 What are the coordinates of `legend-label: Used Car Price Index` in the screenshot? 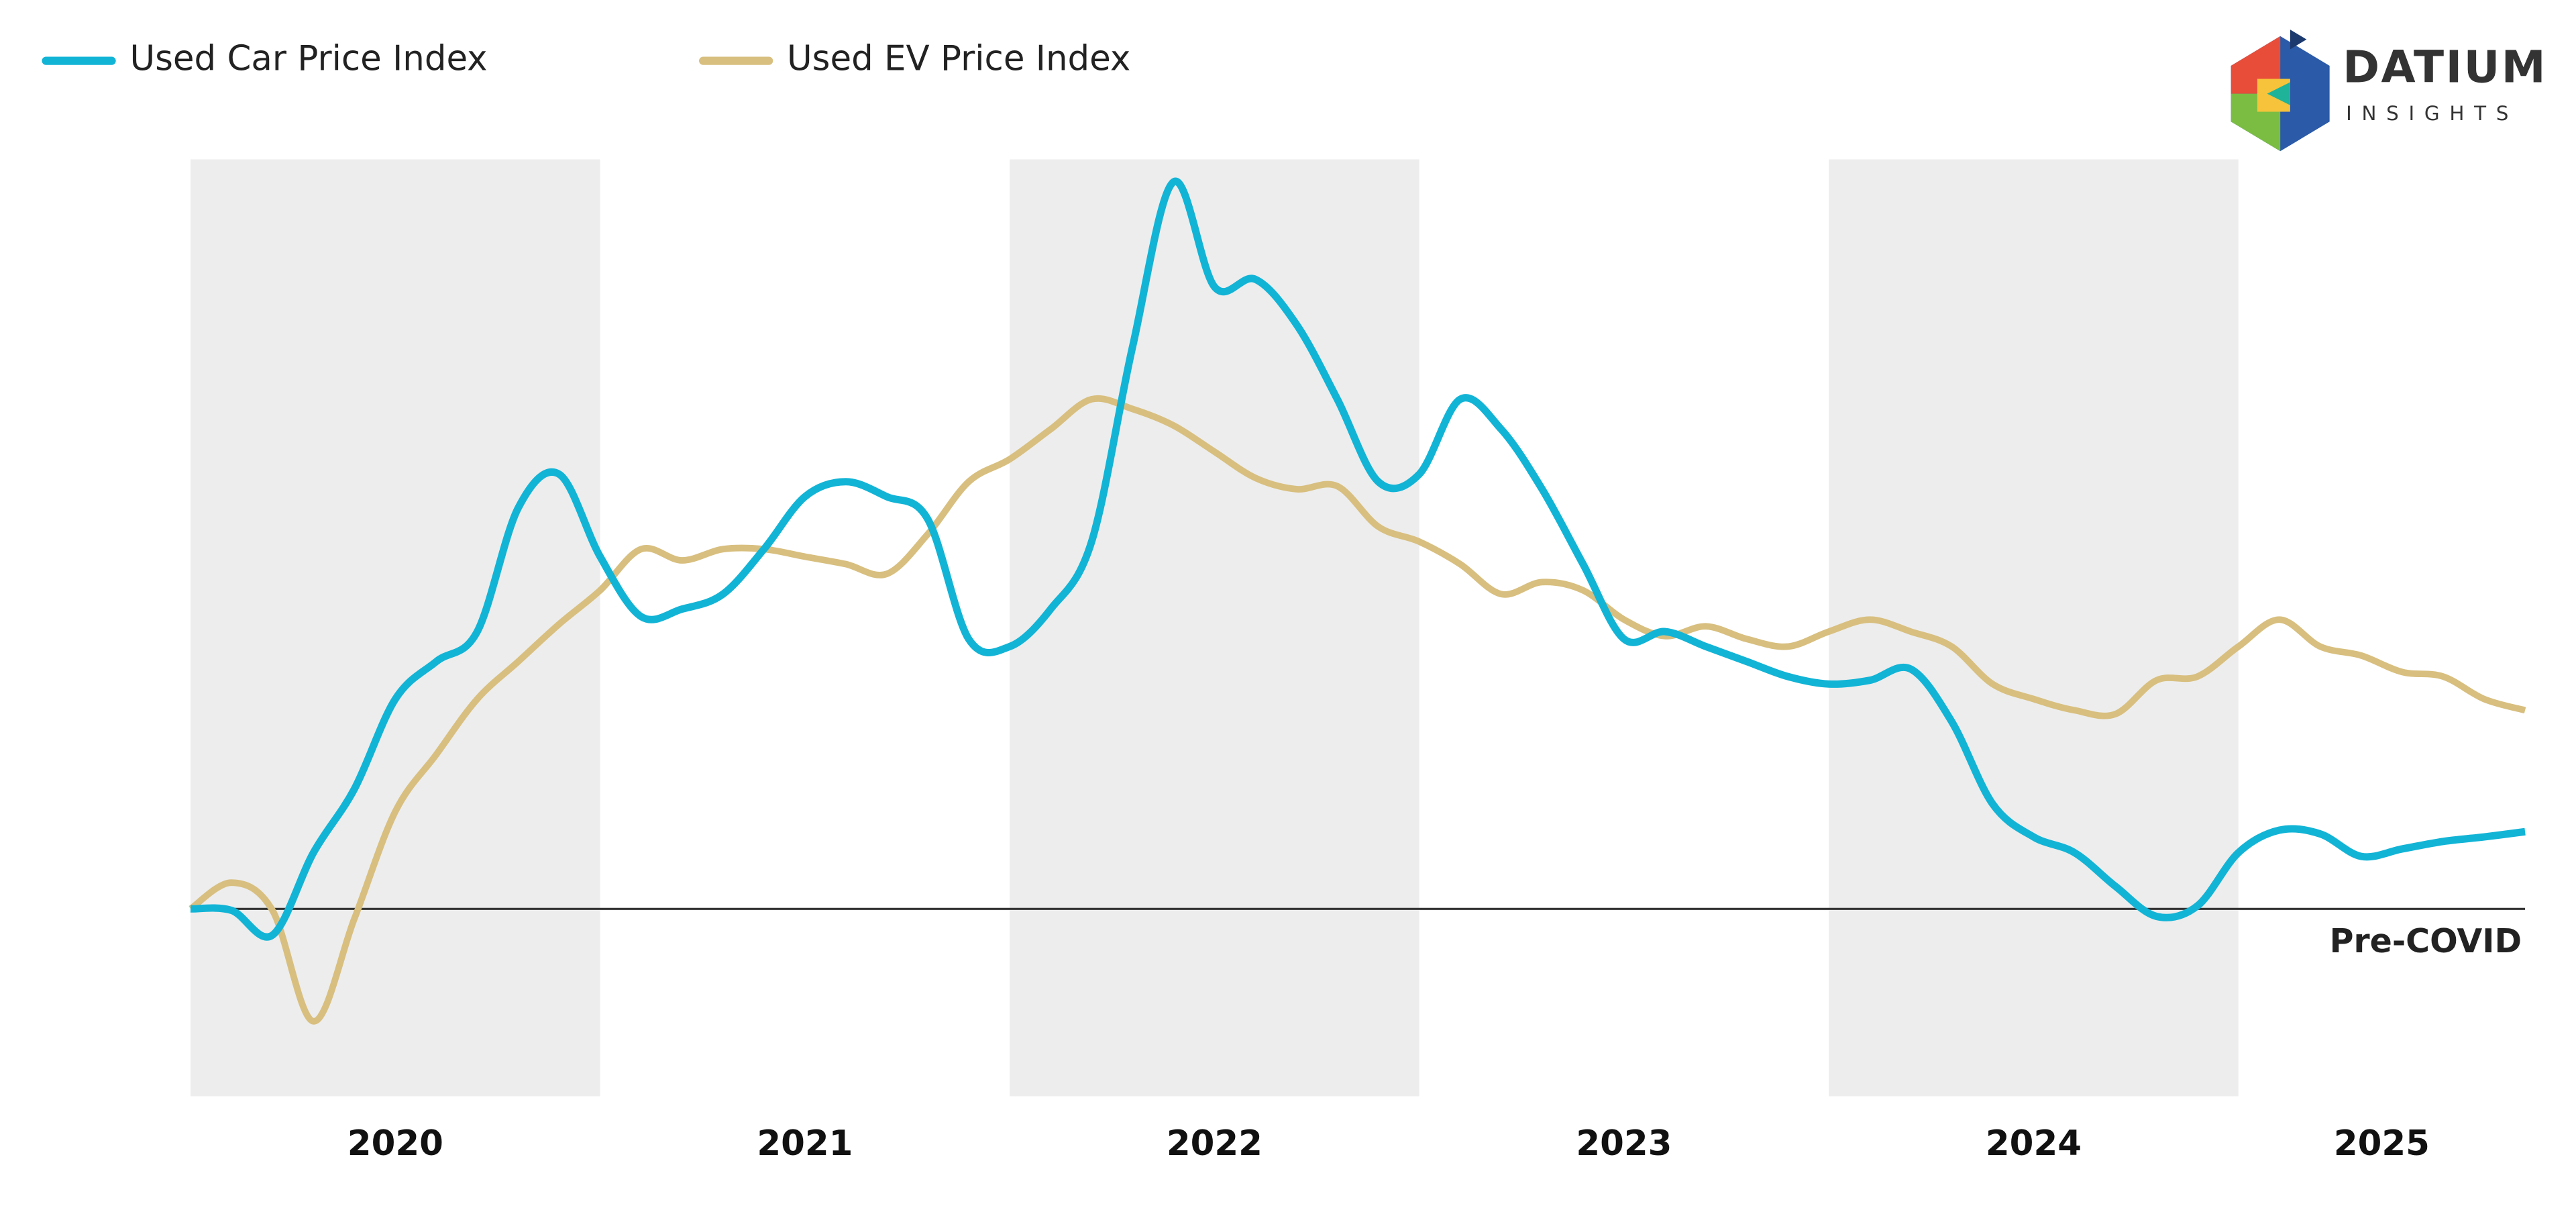 It's located at (308, 59).